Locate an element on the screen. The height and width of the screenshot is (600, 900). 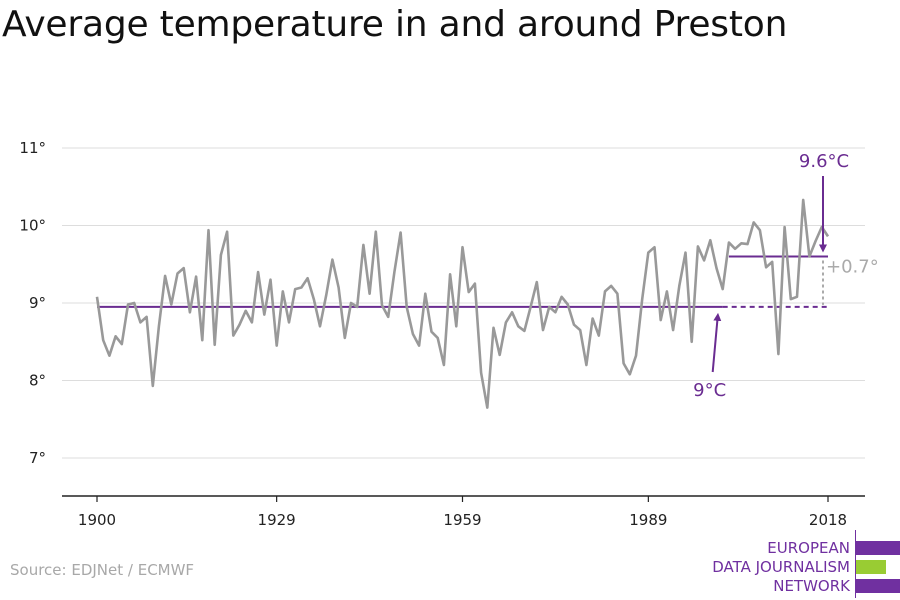
x-tick-label: 1959 is located at coordinates (462, 520).